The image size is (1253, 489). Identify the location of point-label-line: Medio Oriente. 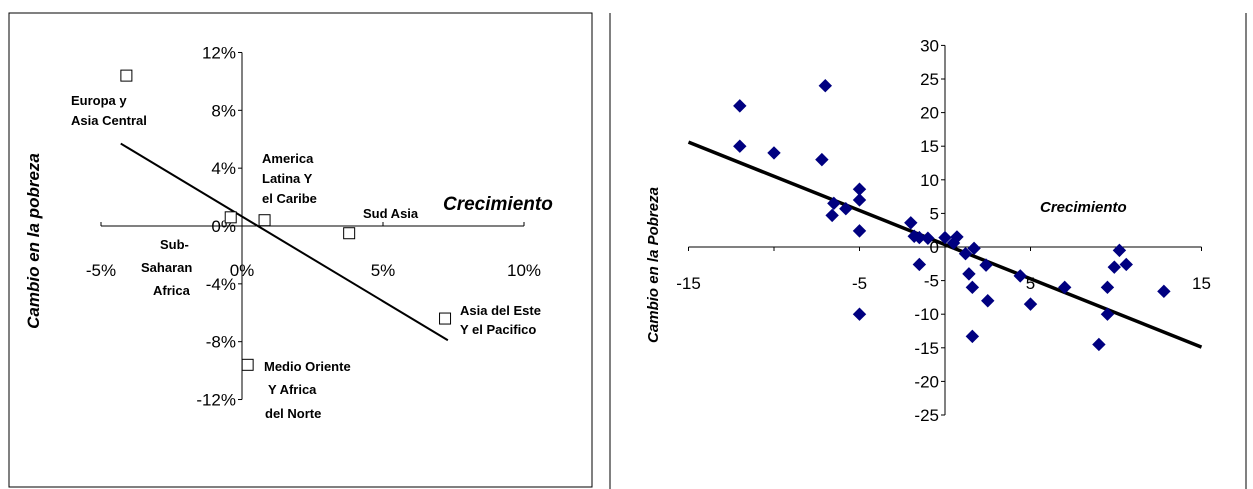
(307, 366).